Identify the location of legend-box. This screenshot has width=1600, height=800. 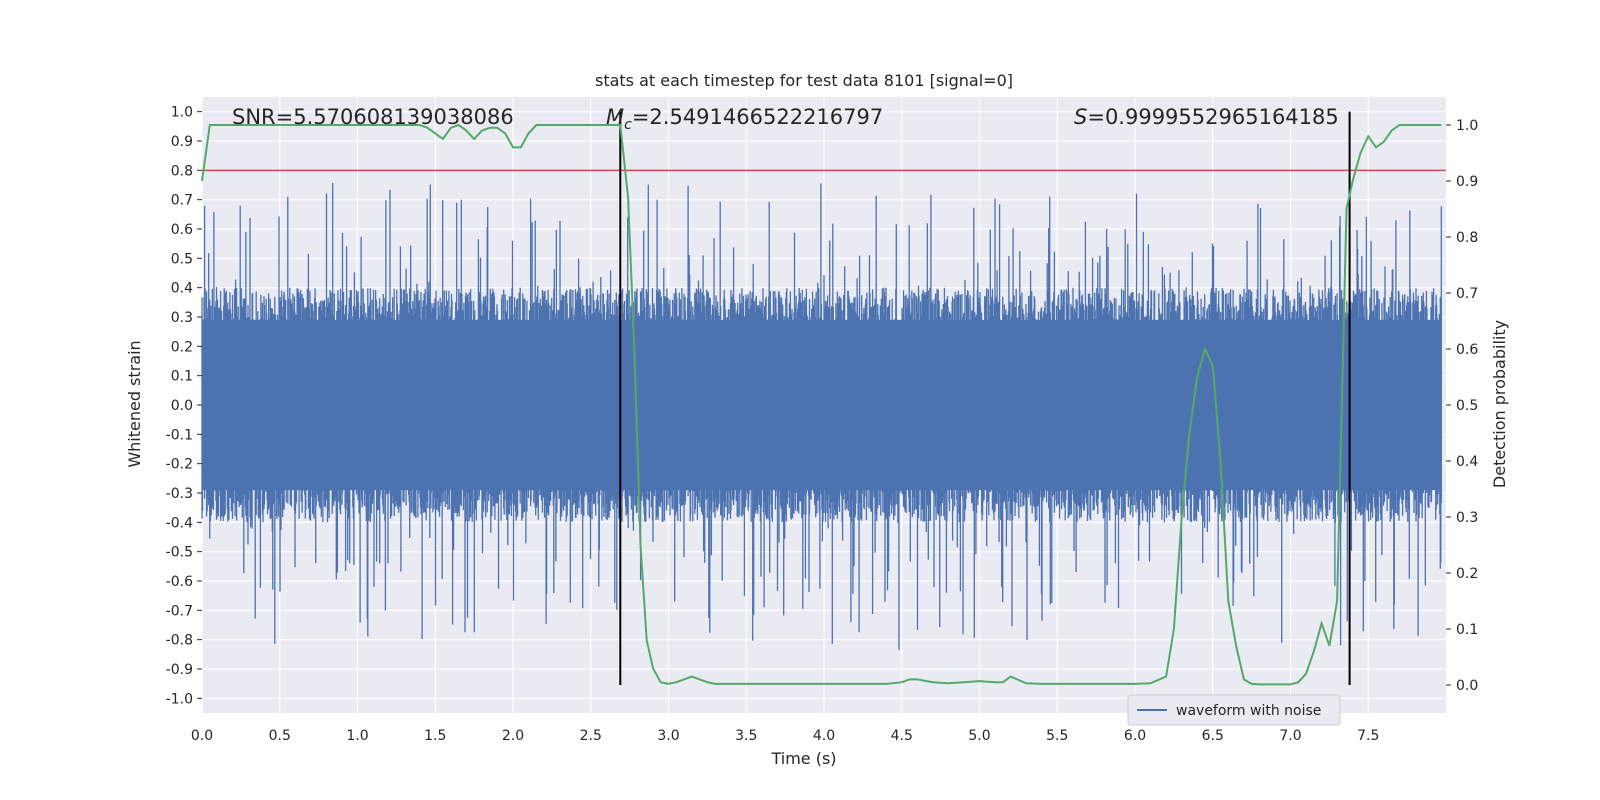
(1234, 710).